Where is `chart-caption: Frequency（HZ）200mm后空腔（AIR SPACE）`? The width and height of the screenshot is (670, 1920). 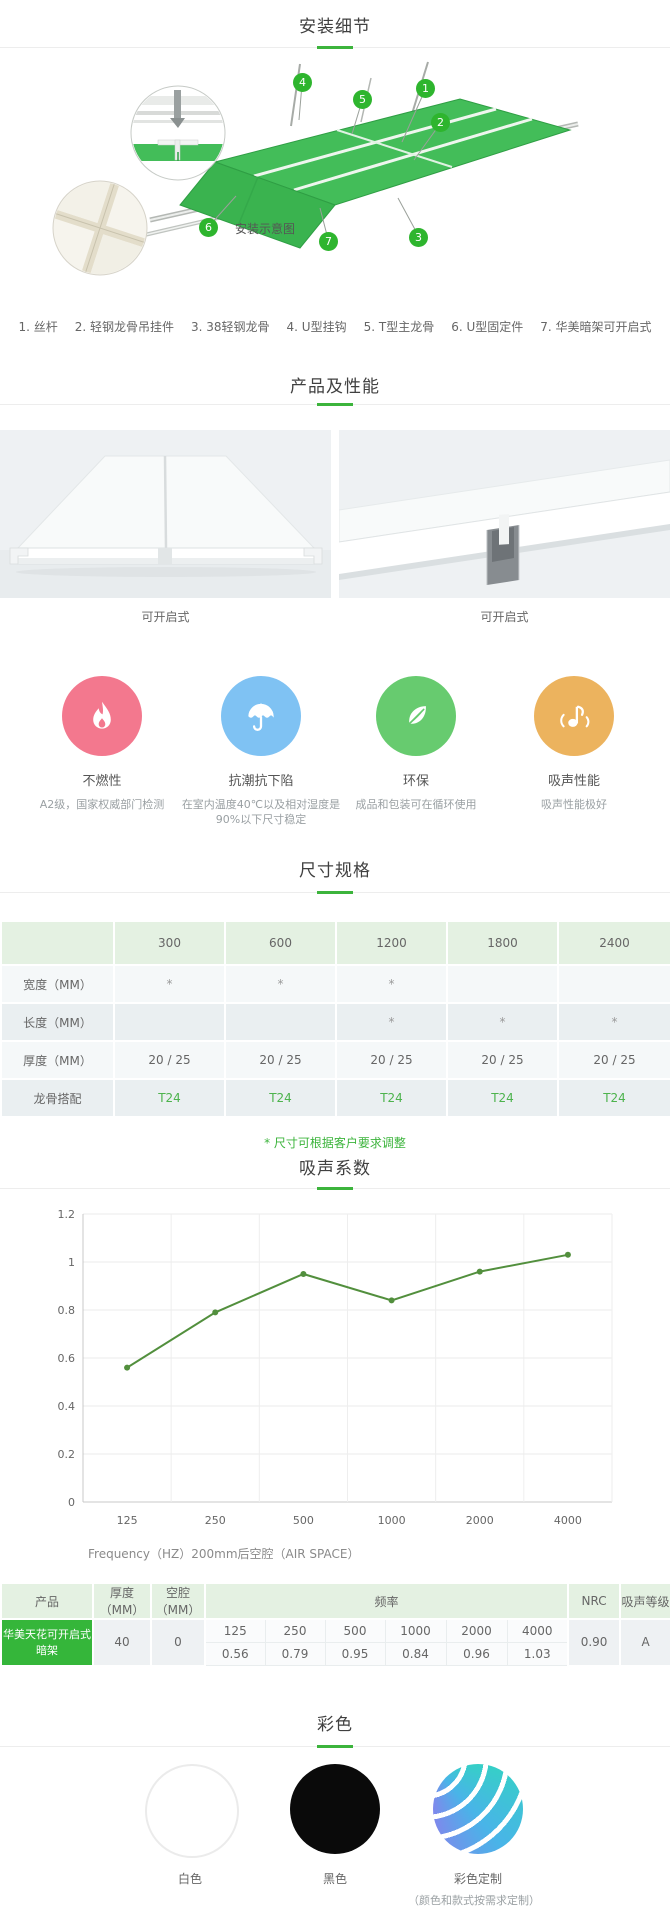
chart-caption: Frequency（HZ）200mm后空腔（AIR SPACE） is located at coordinates (224, 1554).